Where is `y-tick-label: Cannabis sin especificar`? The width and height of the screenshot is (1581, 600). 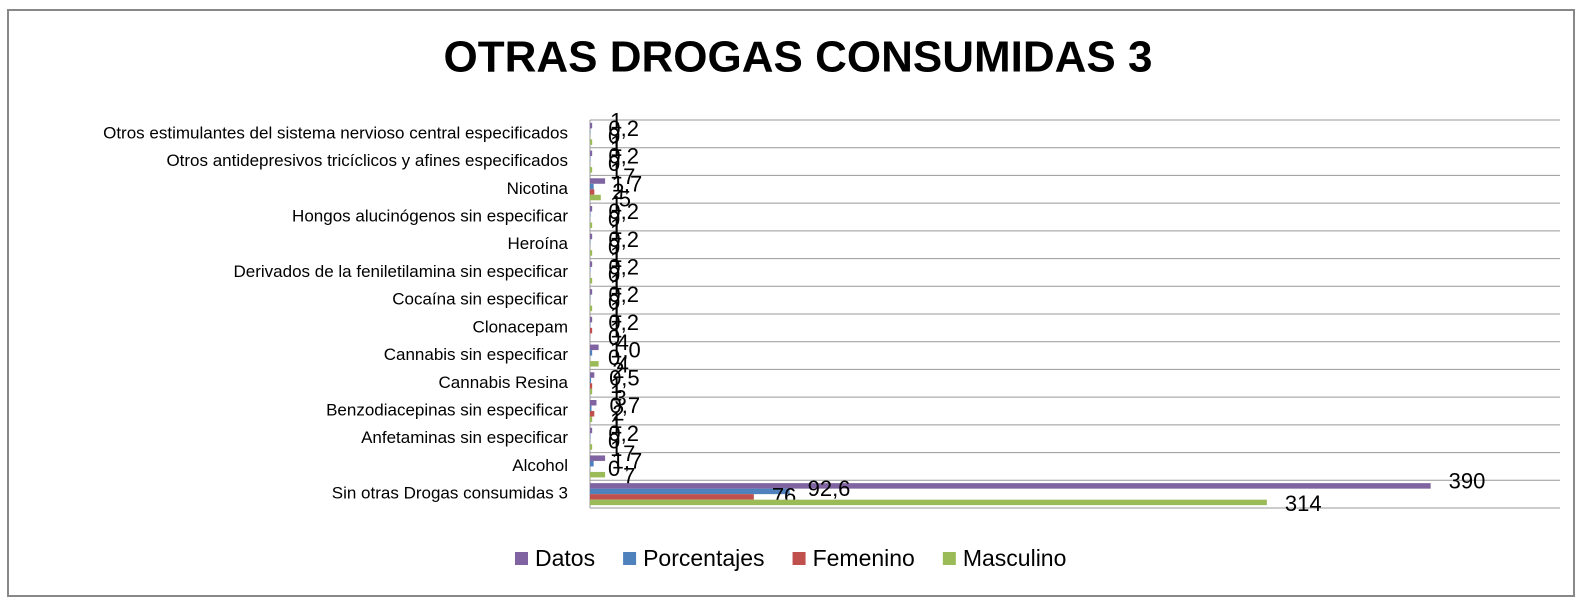 y-tick-label: Cannabis sin especificar is located at coordinates (476, 354).